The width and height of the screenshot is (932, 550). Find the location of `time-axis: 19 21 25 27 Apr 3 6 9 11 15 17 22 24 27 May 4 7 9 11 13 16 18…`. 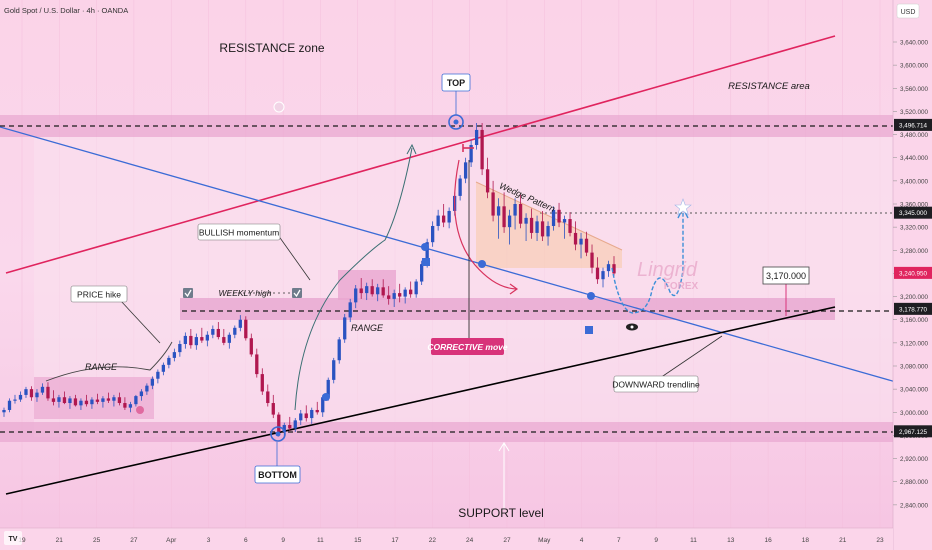

time-axis: 19 21 25 27 Apr 3 6 9 11 15 17 22 24 27 May 4 7 9 11 13 16 18… is located at coordinates (446, 538).